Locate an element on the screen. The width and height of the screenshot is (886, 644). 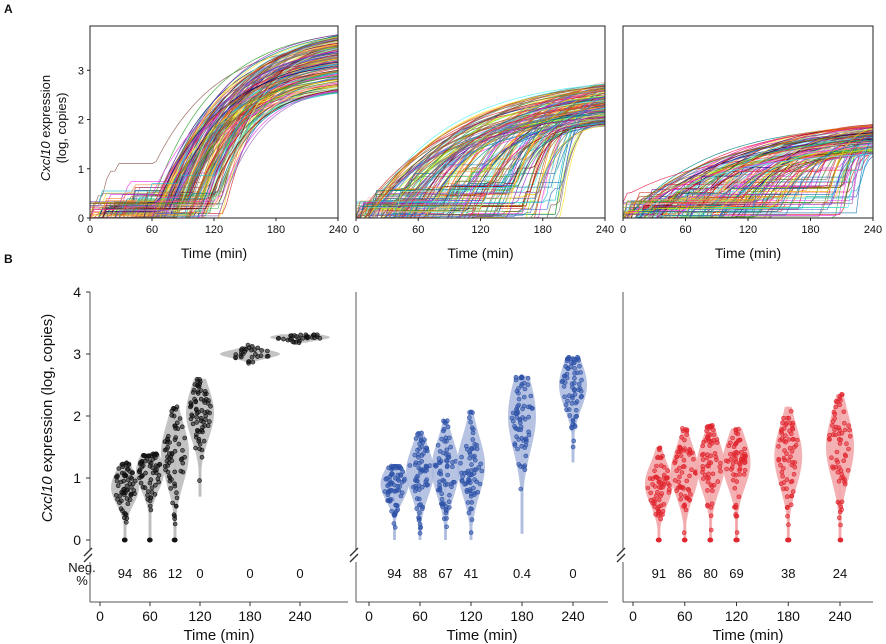
trajectory-chart-3: 0 60 120 180 240 Time (min) is located at coordinates (751, 143).